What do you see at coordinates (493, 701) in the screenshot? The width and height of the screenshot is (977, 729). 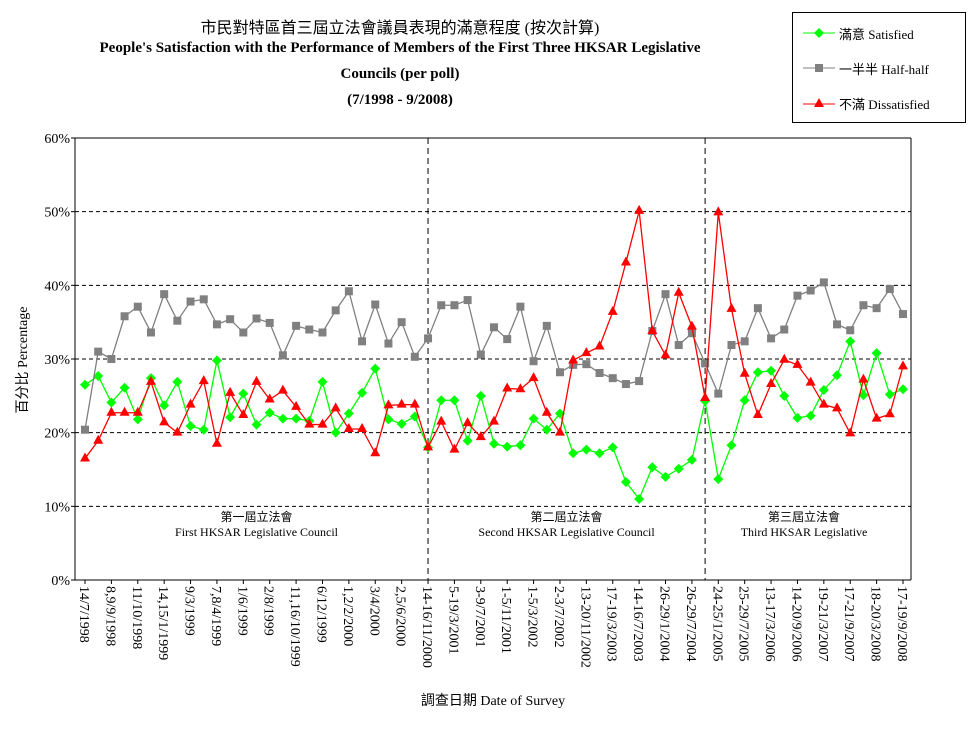 I see `x-axis-title: 調查日期 Date of Survey` at bounding box center [493, 701].